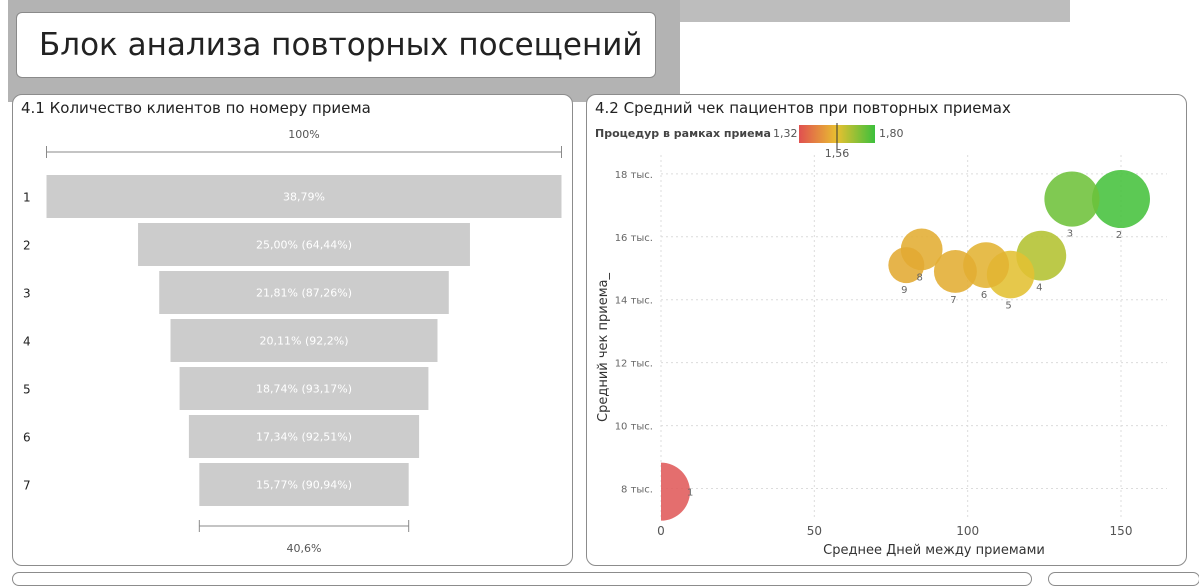 The height and width of the screenshot is (586, 1199). Describe the element at coordinates (27, 390) in the screenshot. I see `funnel-category-label: 5` at that location.